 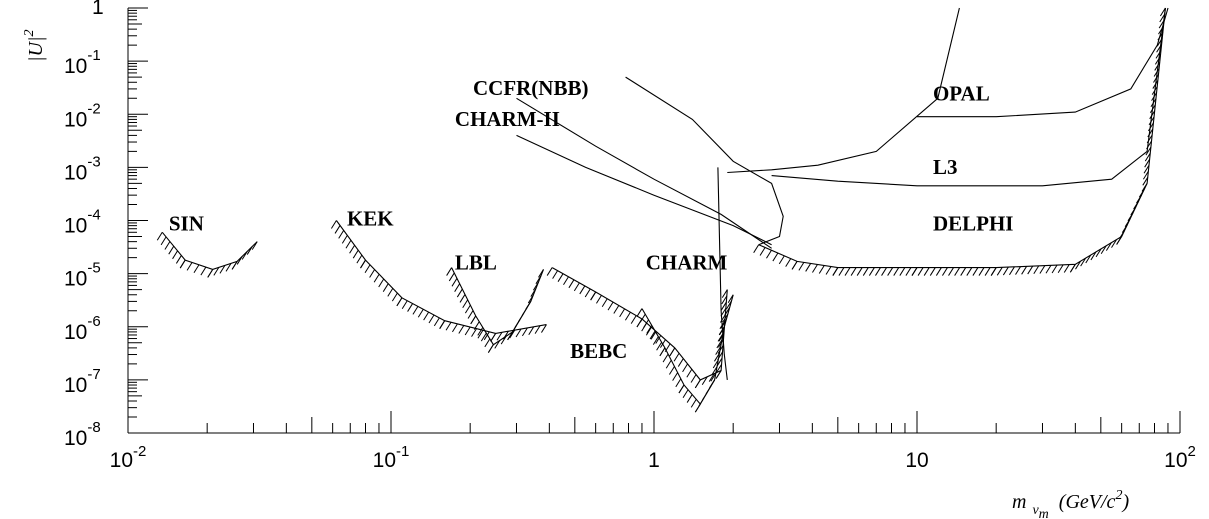 What do you see at coordinates (1125, 502) in the screenshot?
I see `x-axis-title-units-close: )` at bounding box center [1125, 502].